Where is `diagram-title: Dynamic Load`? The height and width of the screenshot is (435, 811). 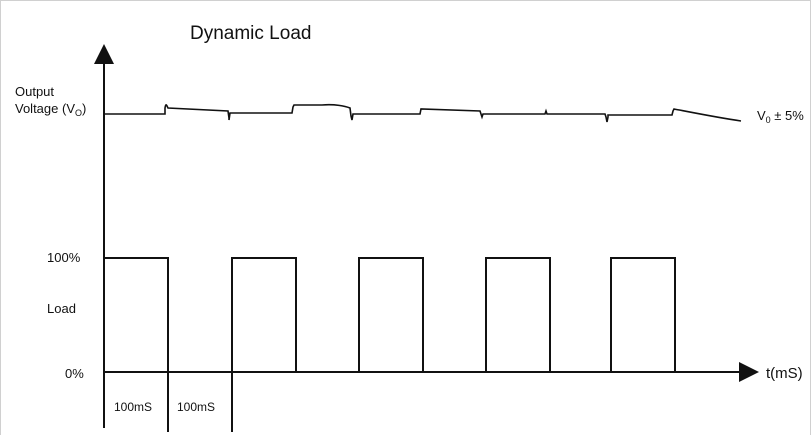
diagram-title: Dynamic Load is located at coordinates (250, 33).